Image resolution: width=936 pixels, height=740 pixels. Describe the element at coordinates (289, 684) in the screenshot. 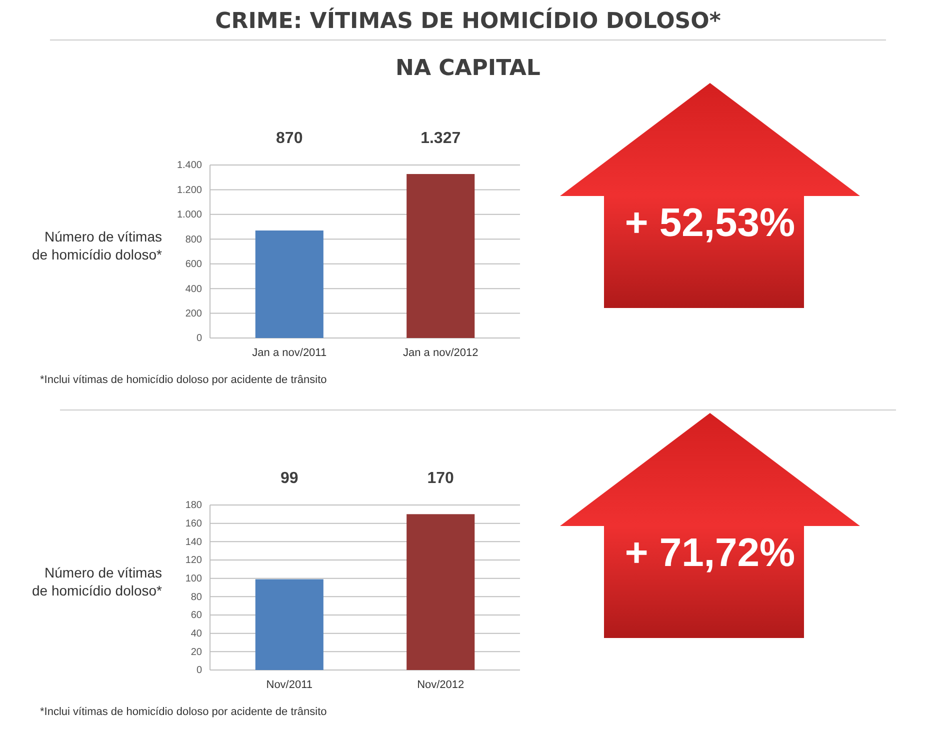

I see `x-tick-label: Nov/2011` at that location.